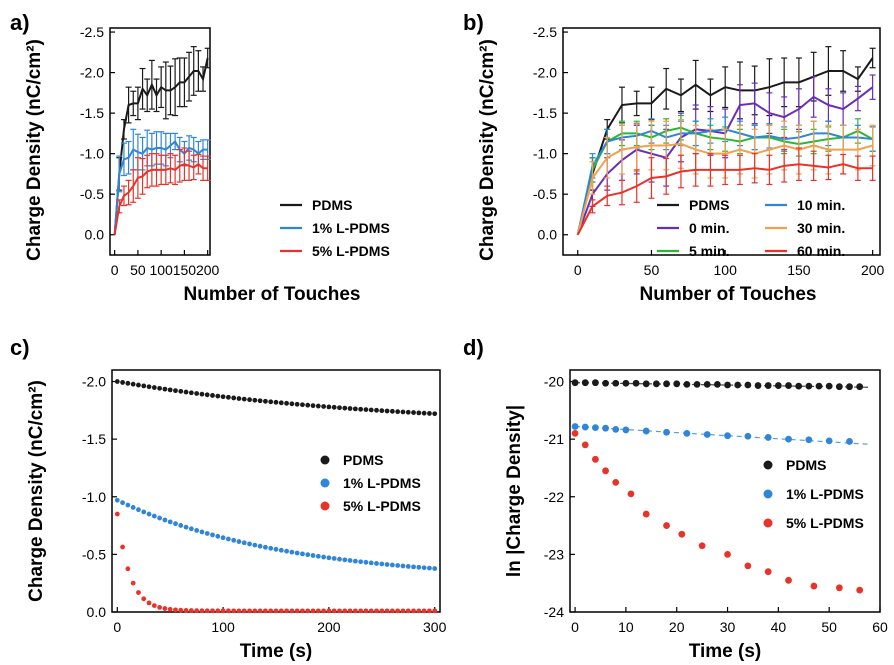  What do you see at coordinates (545, 194) in the screenshot?
I see `y-tick-label: -0.5` at bounding box center [545, 194].